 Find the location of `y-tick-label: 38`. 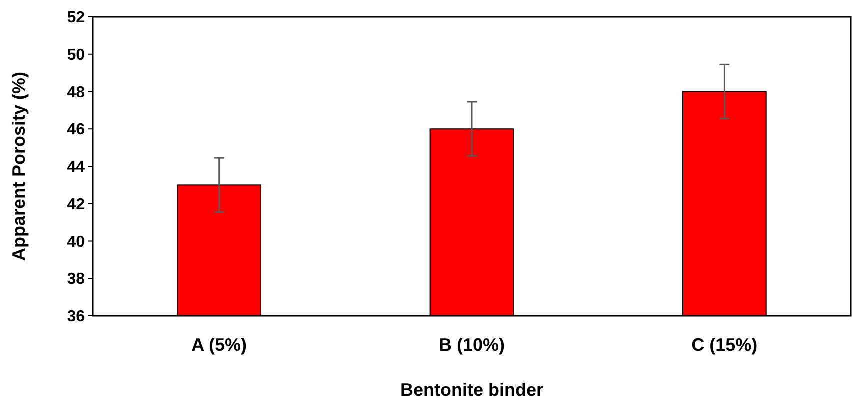

y-tick-label: 38 is located at coordinates (76, 279).